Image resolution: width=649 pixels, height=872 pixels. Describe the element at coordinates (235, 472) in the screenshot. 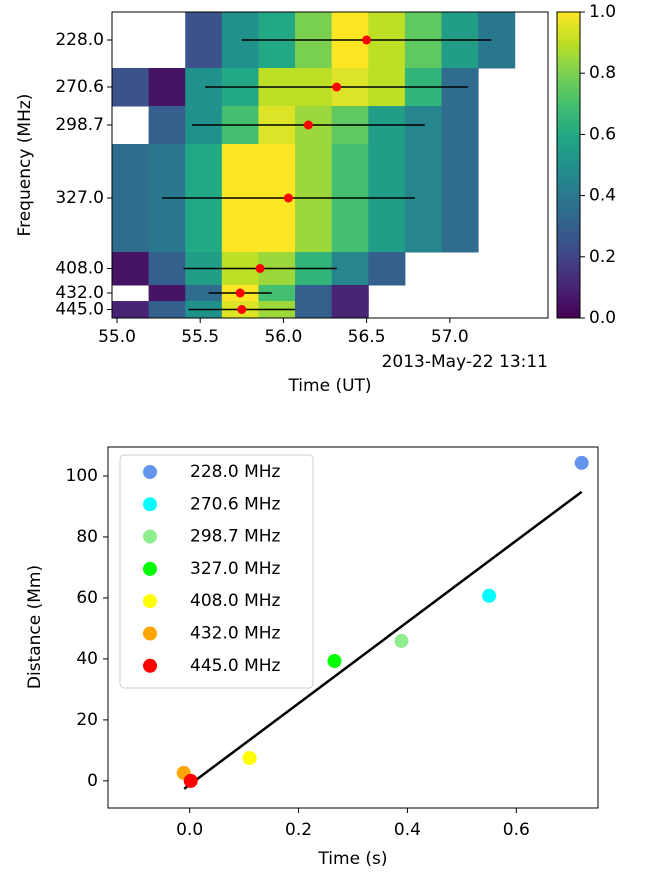

I see `legend-label: 228.0 MHz` at that location.